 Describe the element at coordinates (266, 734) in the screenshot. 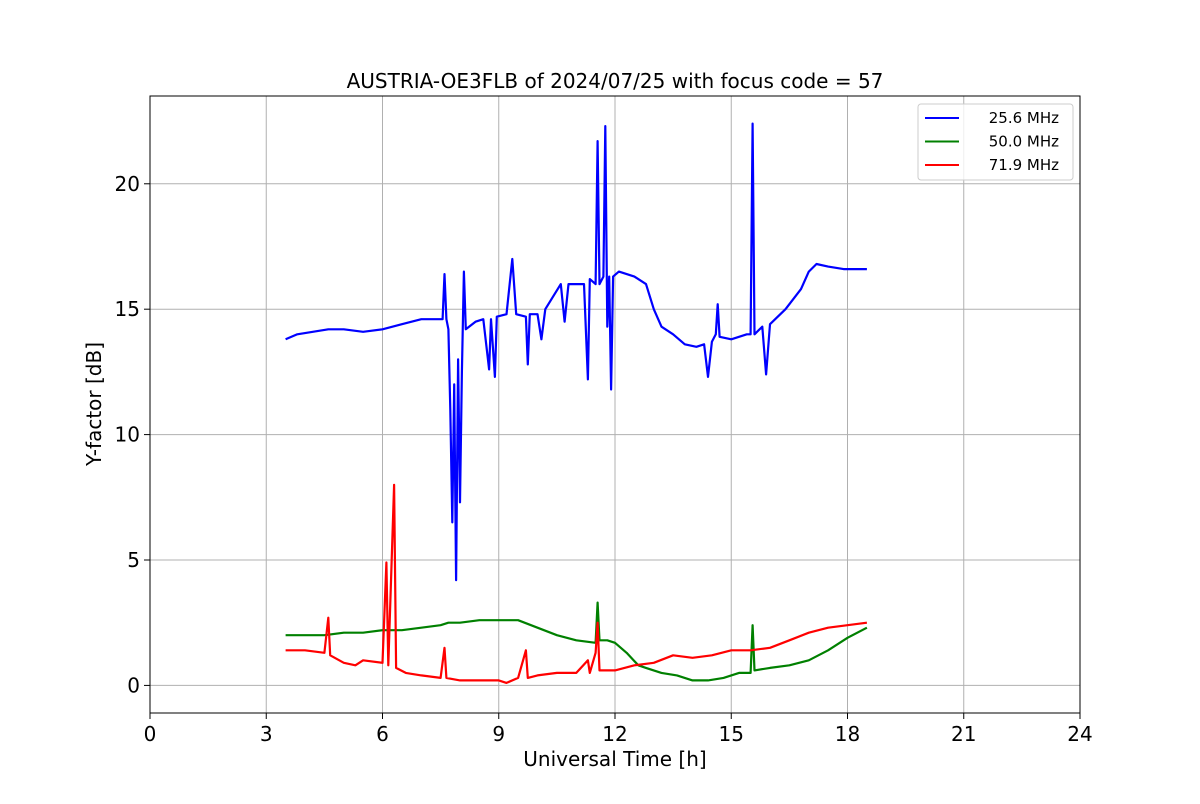

I see `x-tick-label: 3` at that location.